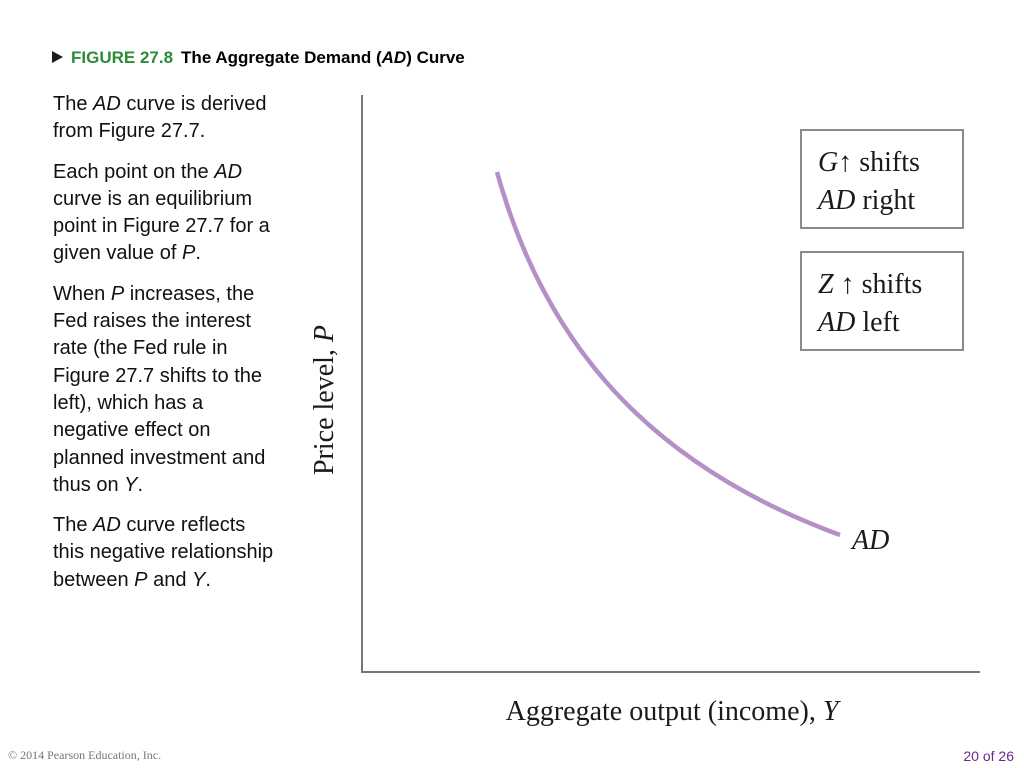 Image resolution: width=1024 pixels, height=768 pixels. Describe the element at coordinates (82, 293) in the screenshot. I see `text-run: When` at that location.